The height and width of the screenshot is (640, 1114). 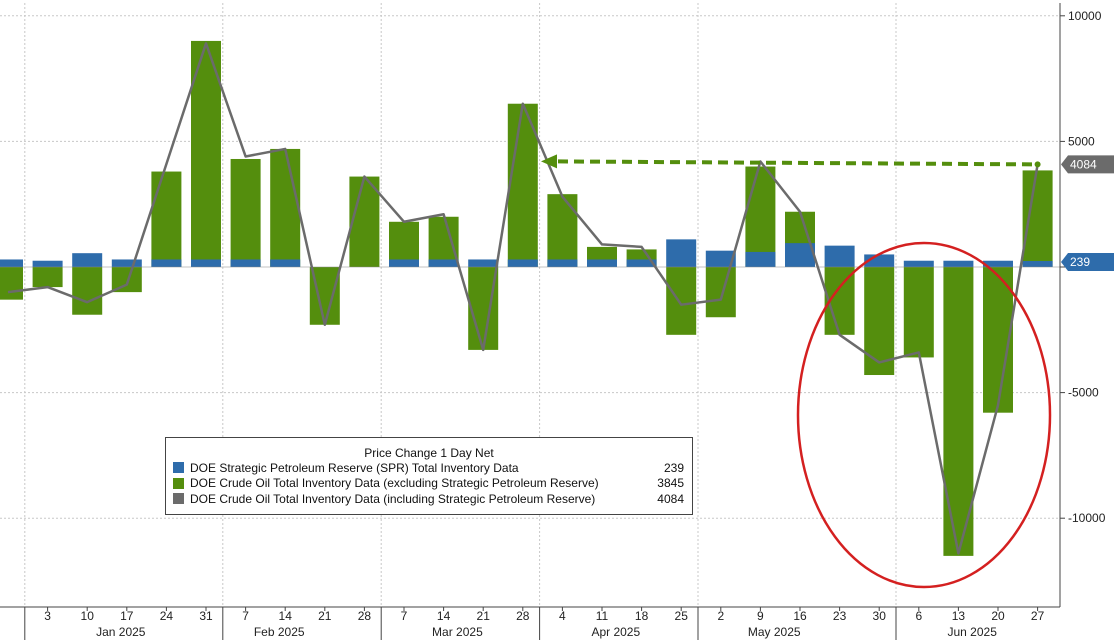 What do you see at coordinates (167, 616) in the screenshot?
I see `x-tick-label: 24` at bounding box center [167, 616].